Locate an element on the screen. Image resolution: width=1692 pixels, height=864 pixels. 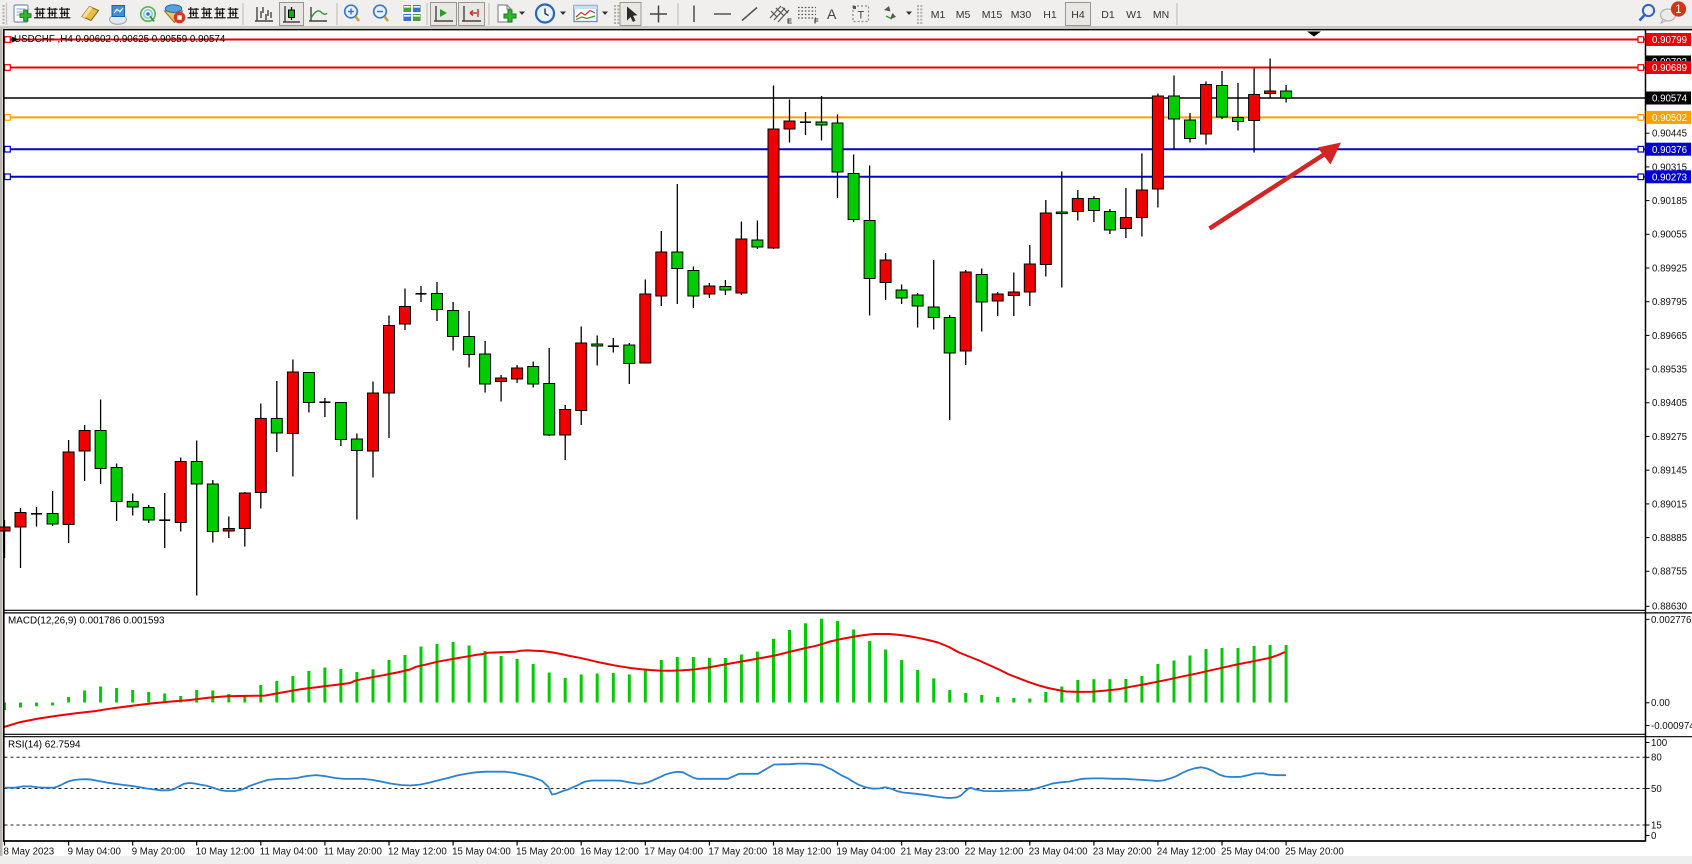
svg-text: 9 May 20:00 is located at coordinates (159, 852).